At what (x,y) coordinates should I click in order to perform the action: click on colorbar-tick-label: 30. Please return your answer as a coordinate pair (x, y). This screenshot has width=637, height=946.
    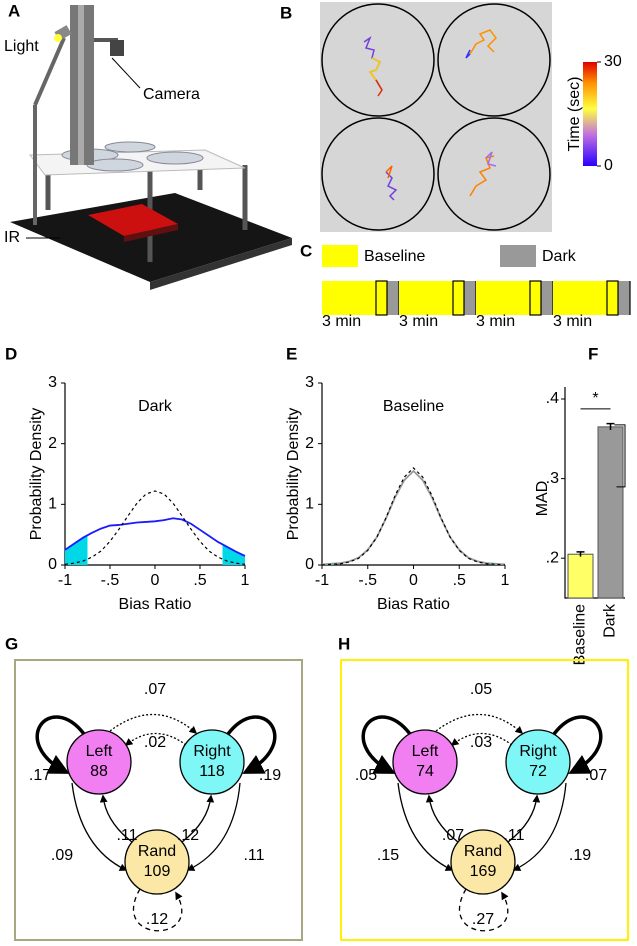
    Looking at the image, I should click on (613, 61).